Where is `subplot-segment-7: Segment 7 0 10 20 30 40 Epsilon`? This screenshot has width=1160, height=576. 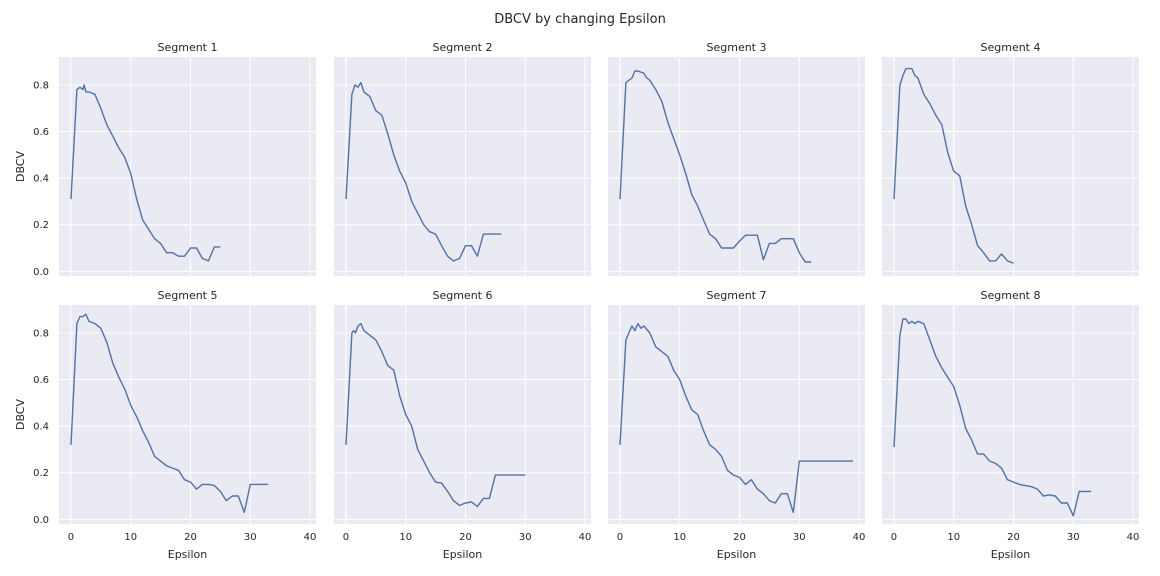 subplot-segment-7: Segment 7 0 10 20 30 40 Epsilon is located at coordinates (736, 425).